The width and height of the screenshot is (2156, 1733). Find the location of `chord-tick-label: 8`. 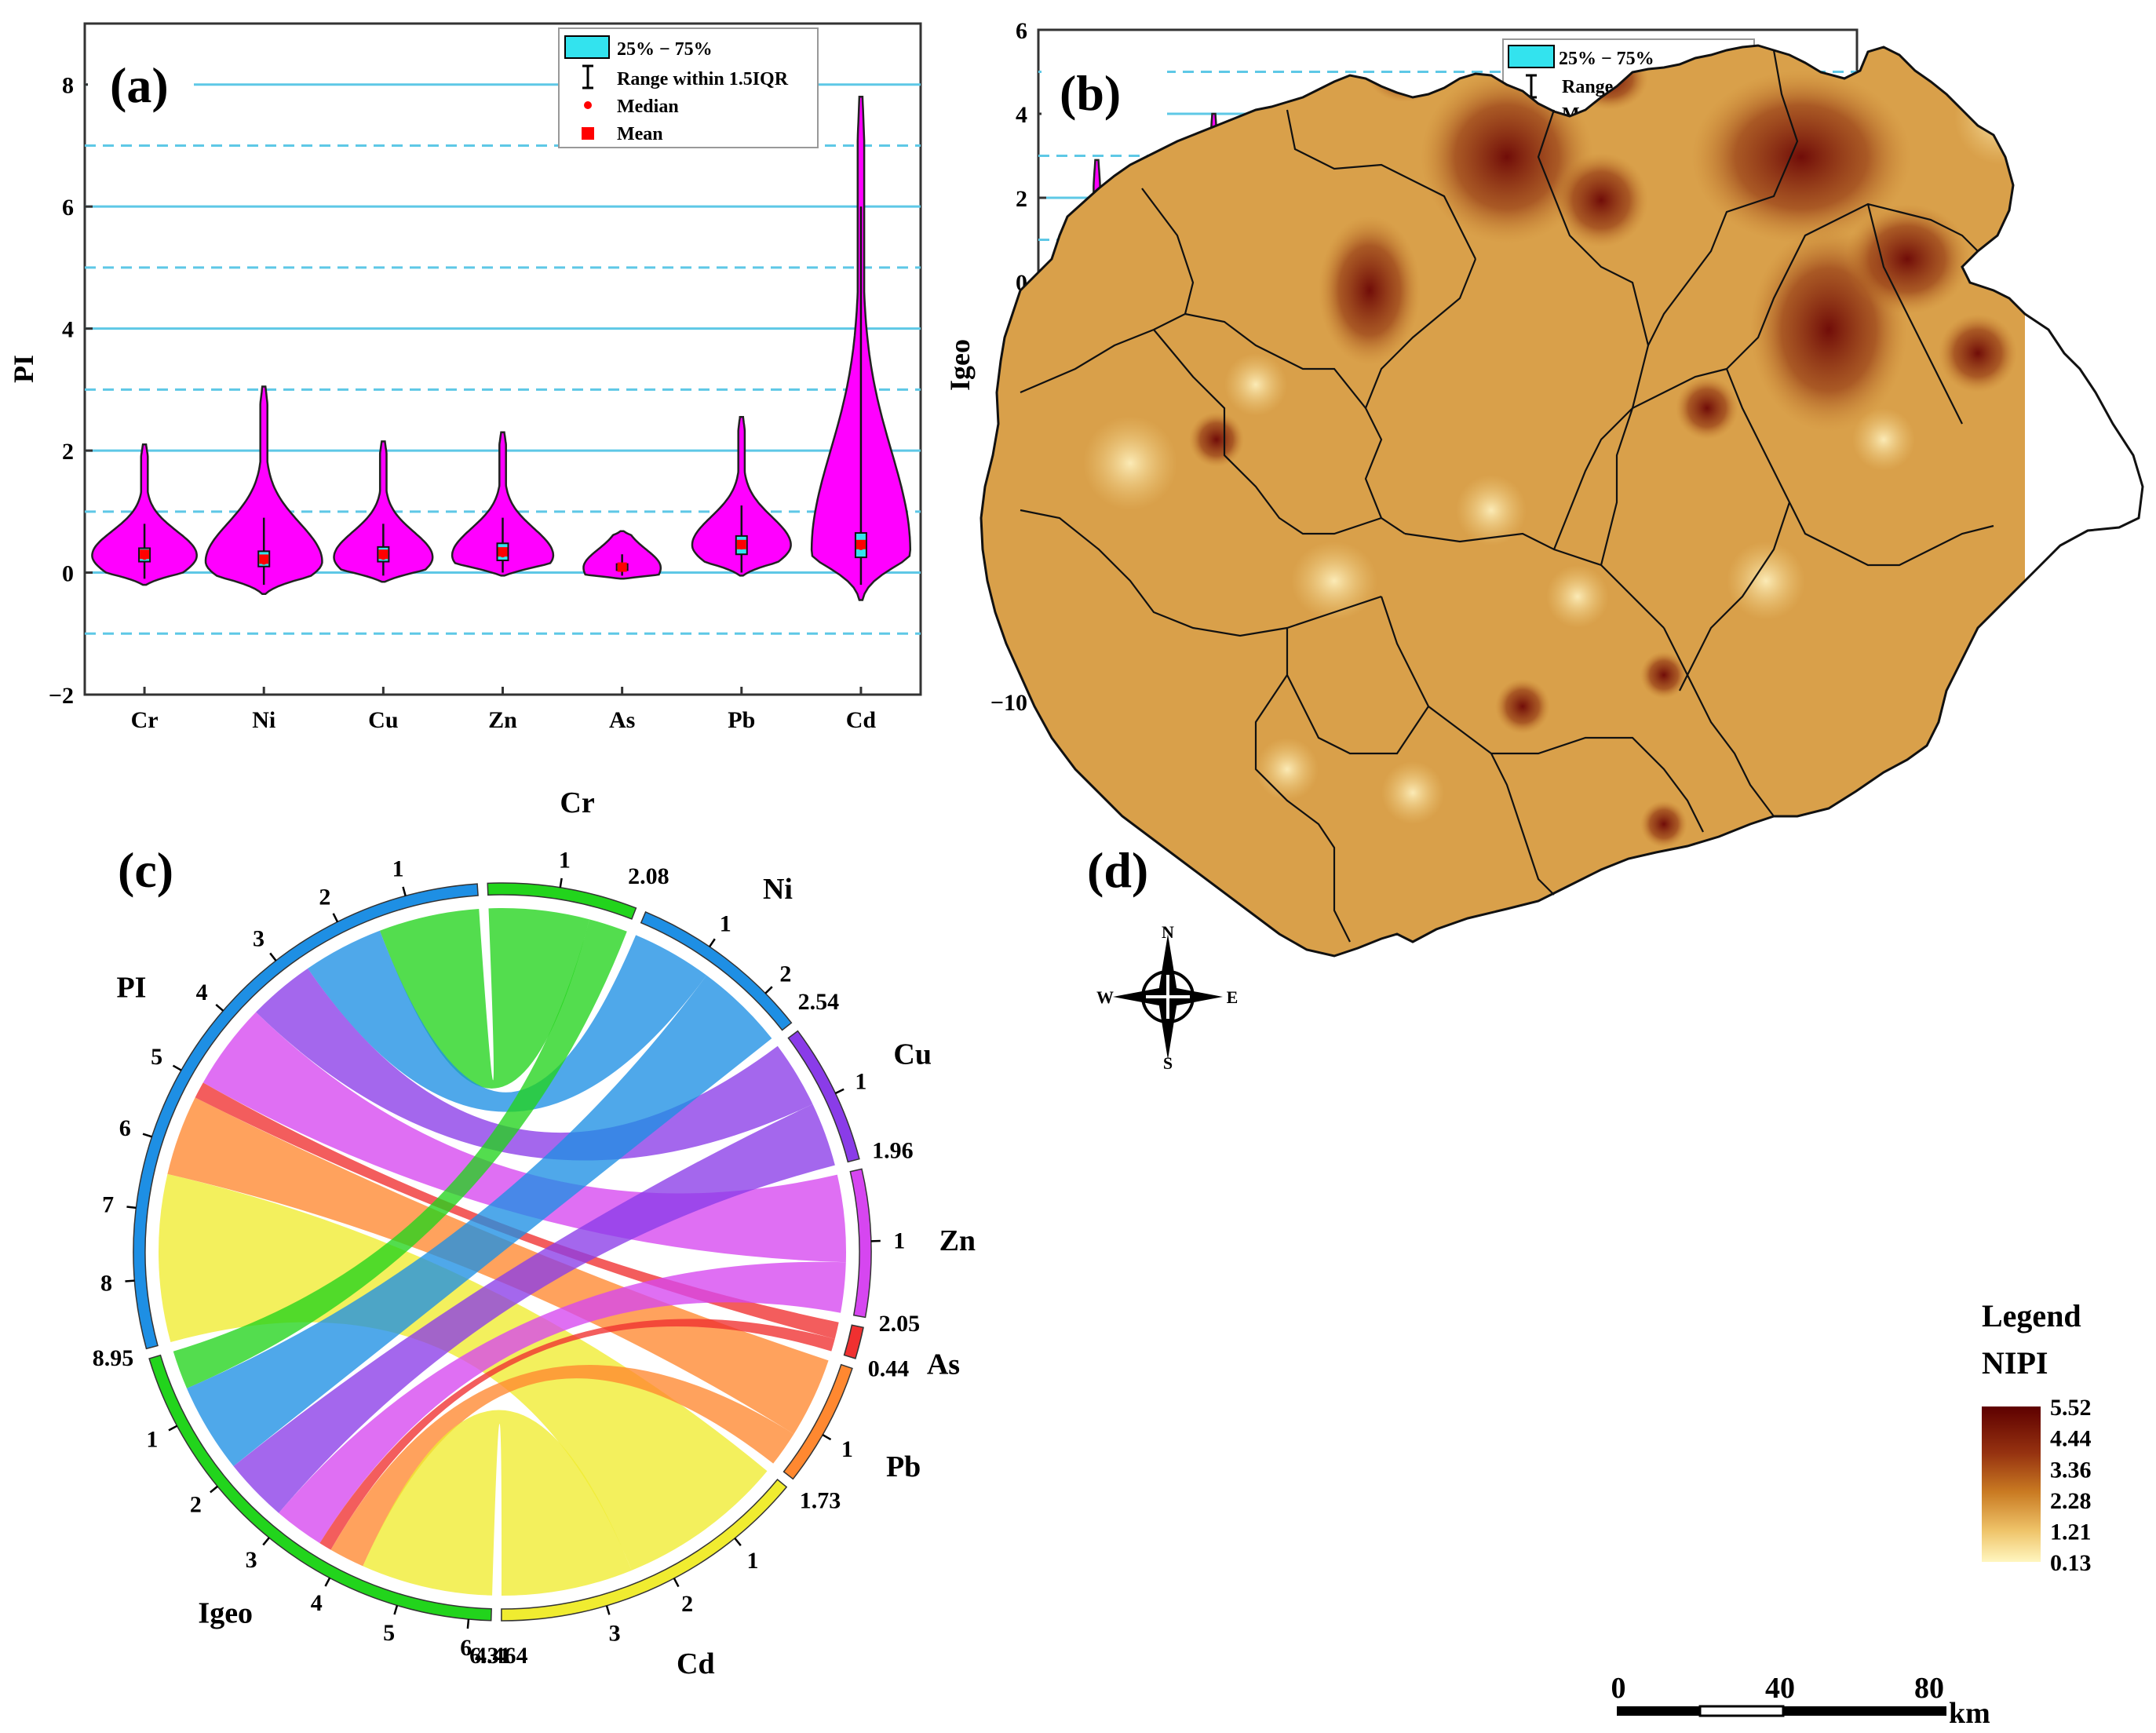

chord-tick-label: 8 is located at coordinates (106, 1283).